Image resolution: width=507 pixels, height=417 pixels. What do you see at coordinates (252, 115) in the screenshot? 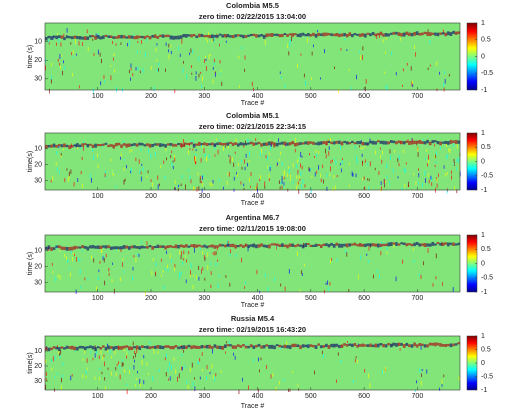
I see `chart-title: Colombia M5.1` at bounding box center [252, 115].